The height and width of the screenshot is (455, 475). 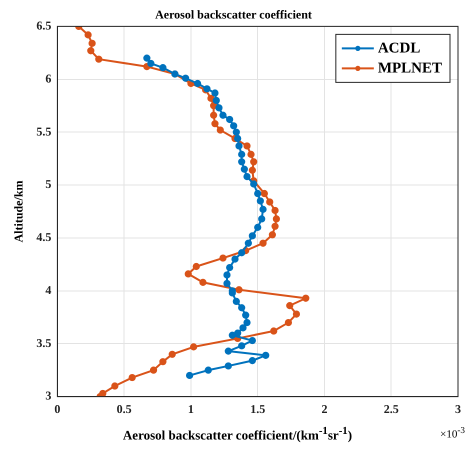 What do you see at coordinates (44, 25) in the screenshot?
I see `y-tick-label: 6.5` at bounding box center [44, 25].